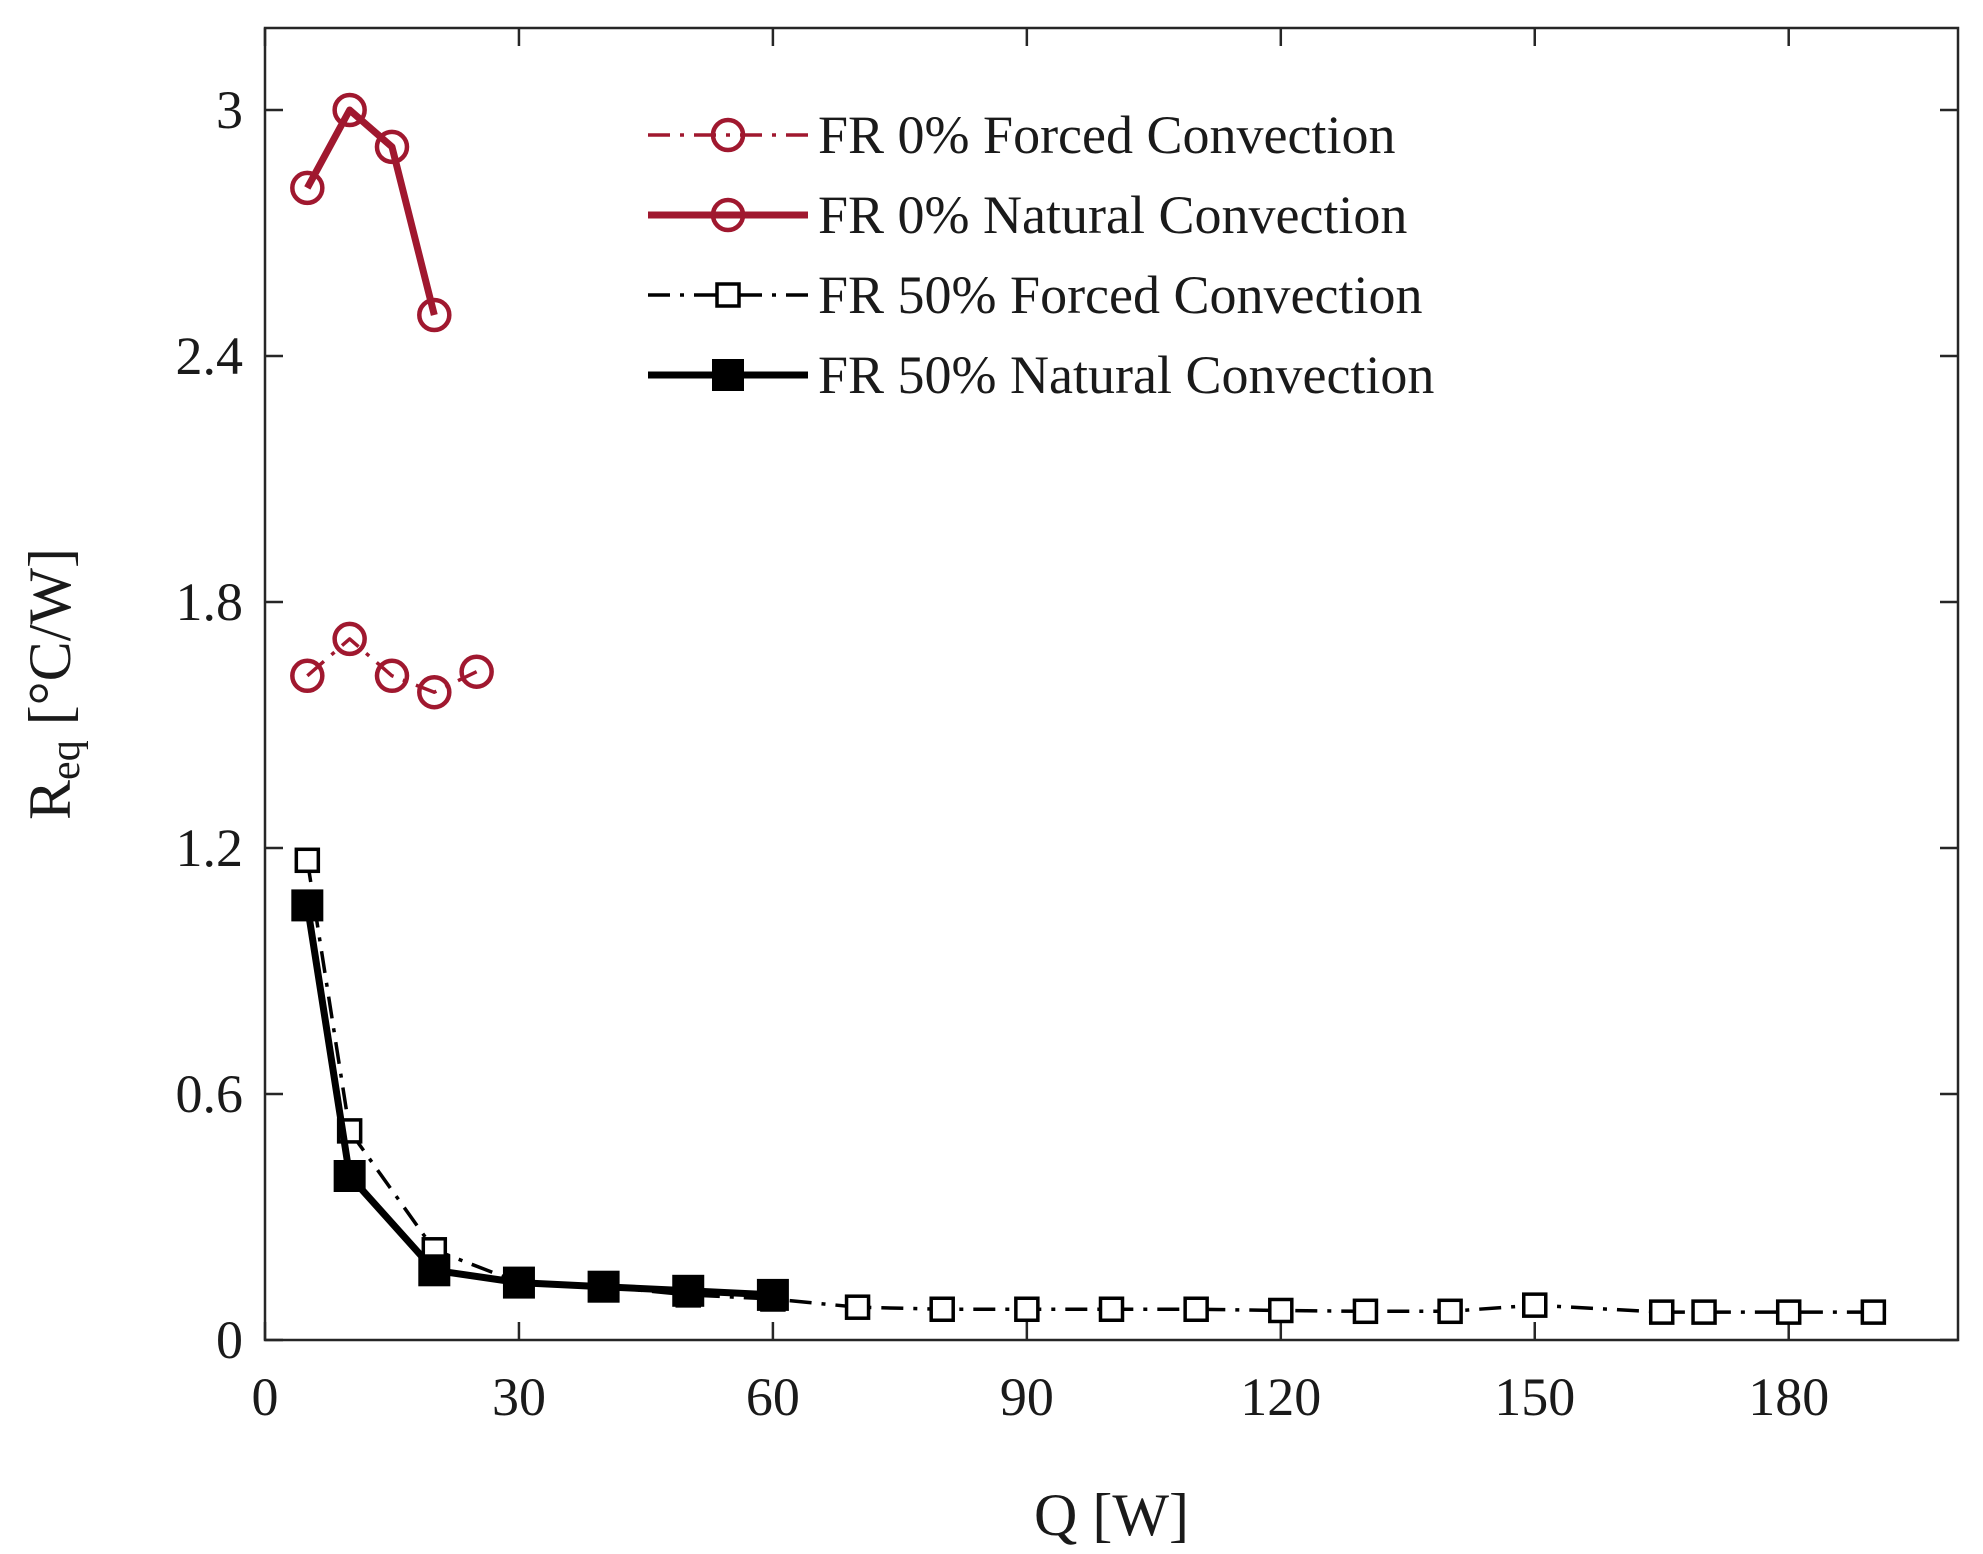 The height and width of the screenshot is (1554, 1983). What do you see at coordinates (229, 1340) in the screenshot?
I see `y-tick-label: 0` at bounding box center [229, 1340].